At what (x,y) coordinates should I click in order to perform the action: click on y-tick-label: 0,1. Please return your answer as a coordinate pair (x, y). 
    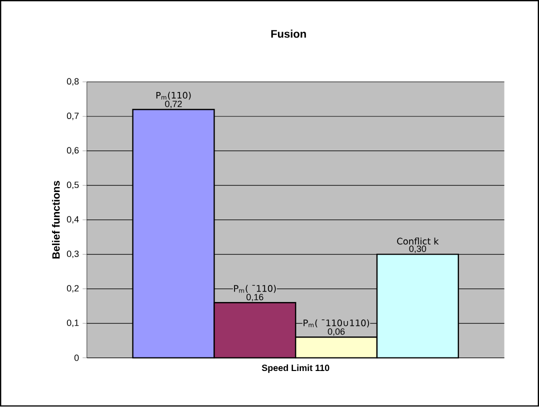
    Looking at the image, I should click on (72, 324).